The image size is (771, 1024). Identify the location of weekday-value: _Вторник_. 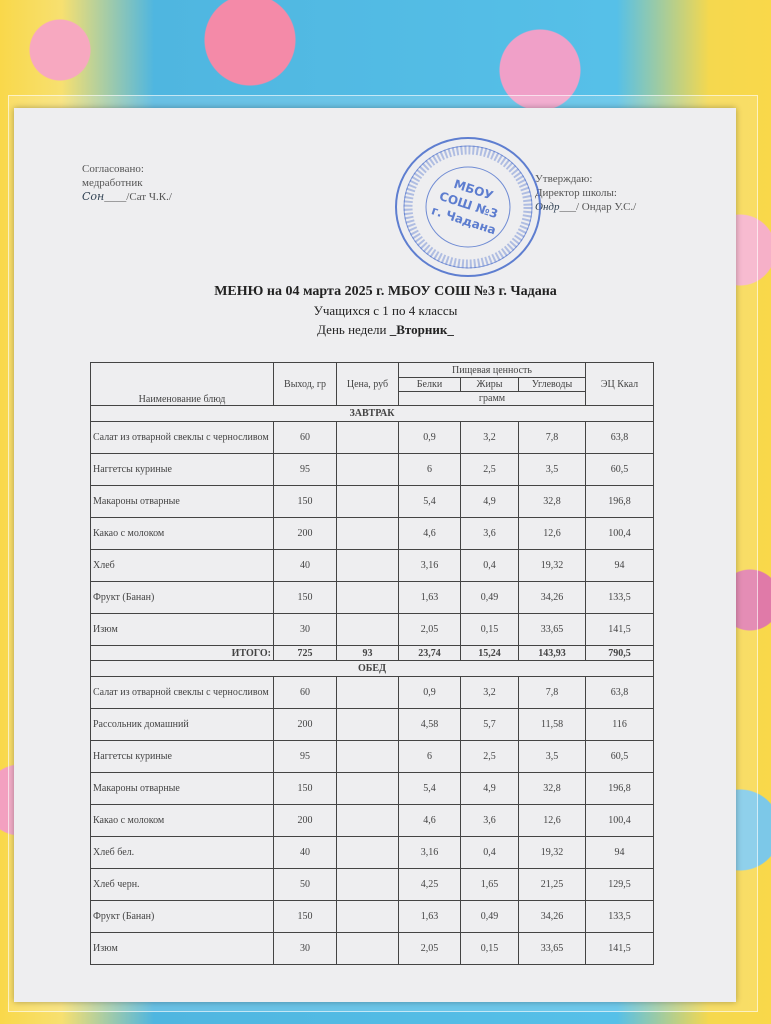
(421, 329).